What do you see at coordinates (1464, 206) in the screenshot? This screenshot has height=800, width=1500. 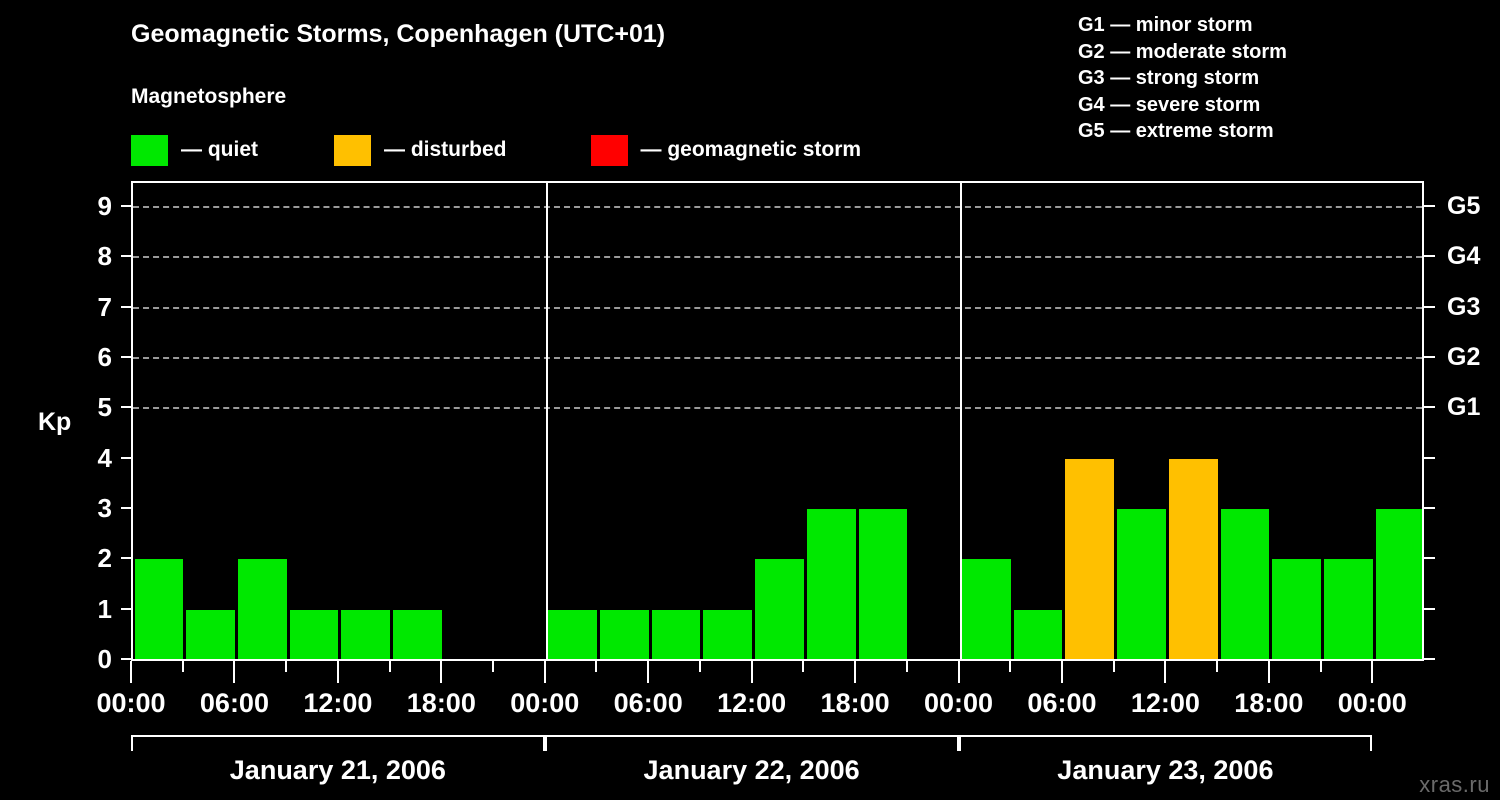 I see `g-tick-label-G5: G5` at bounding box center [1464, 206].